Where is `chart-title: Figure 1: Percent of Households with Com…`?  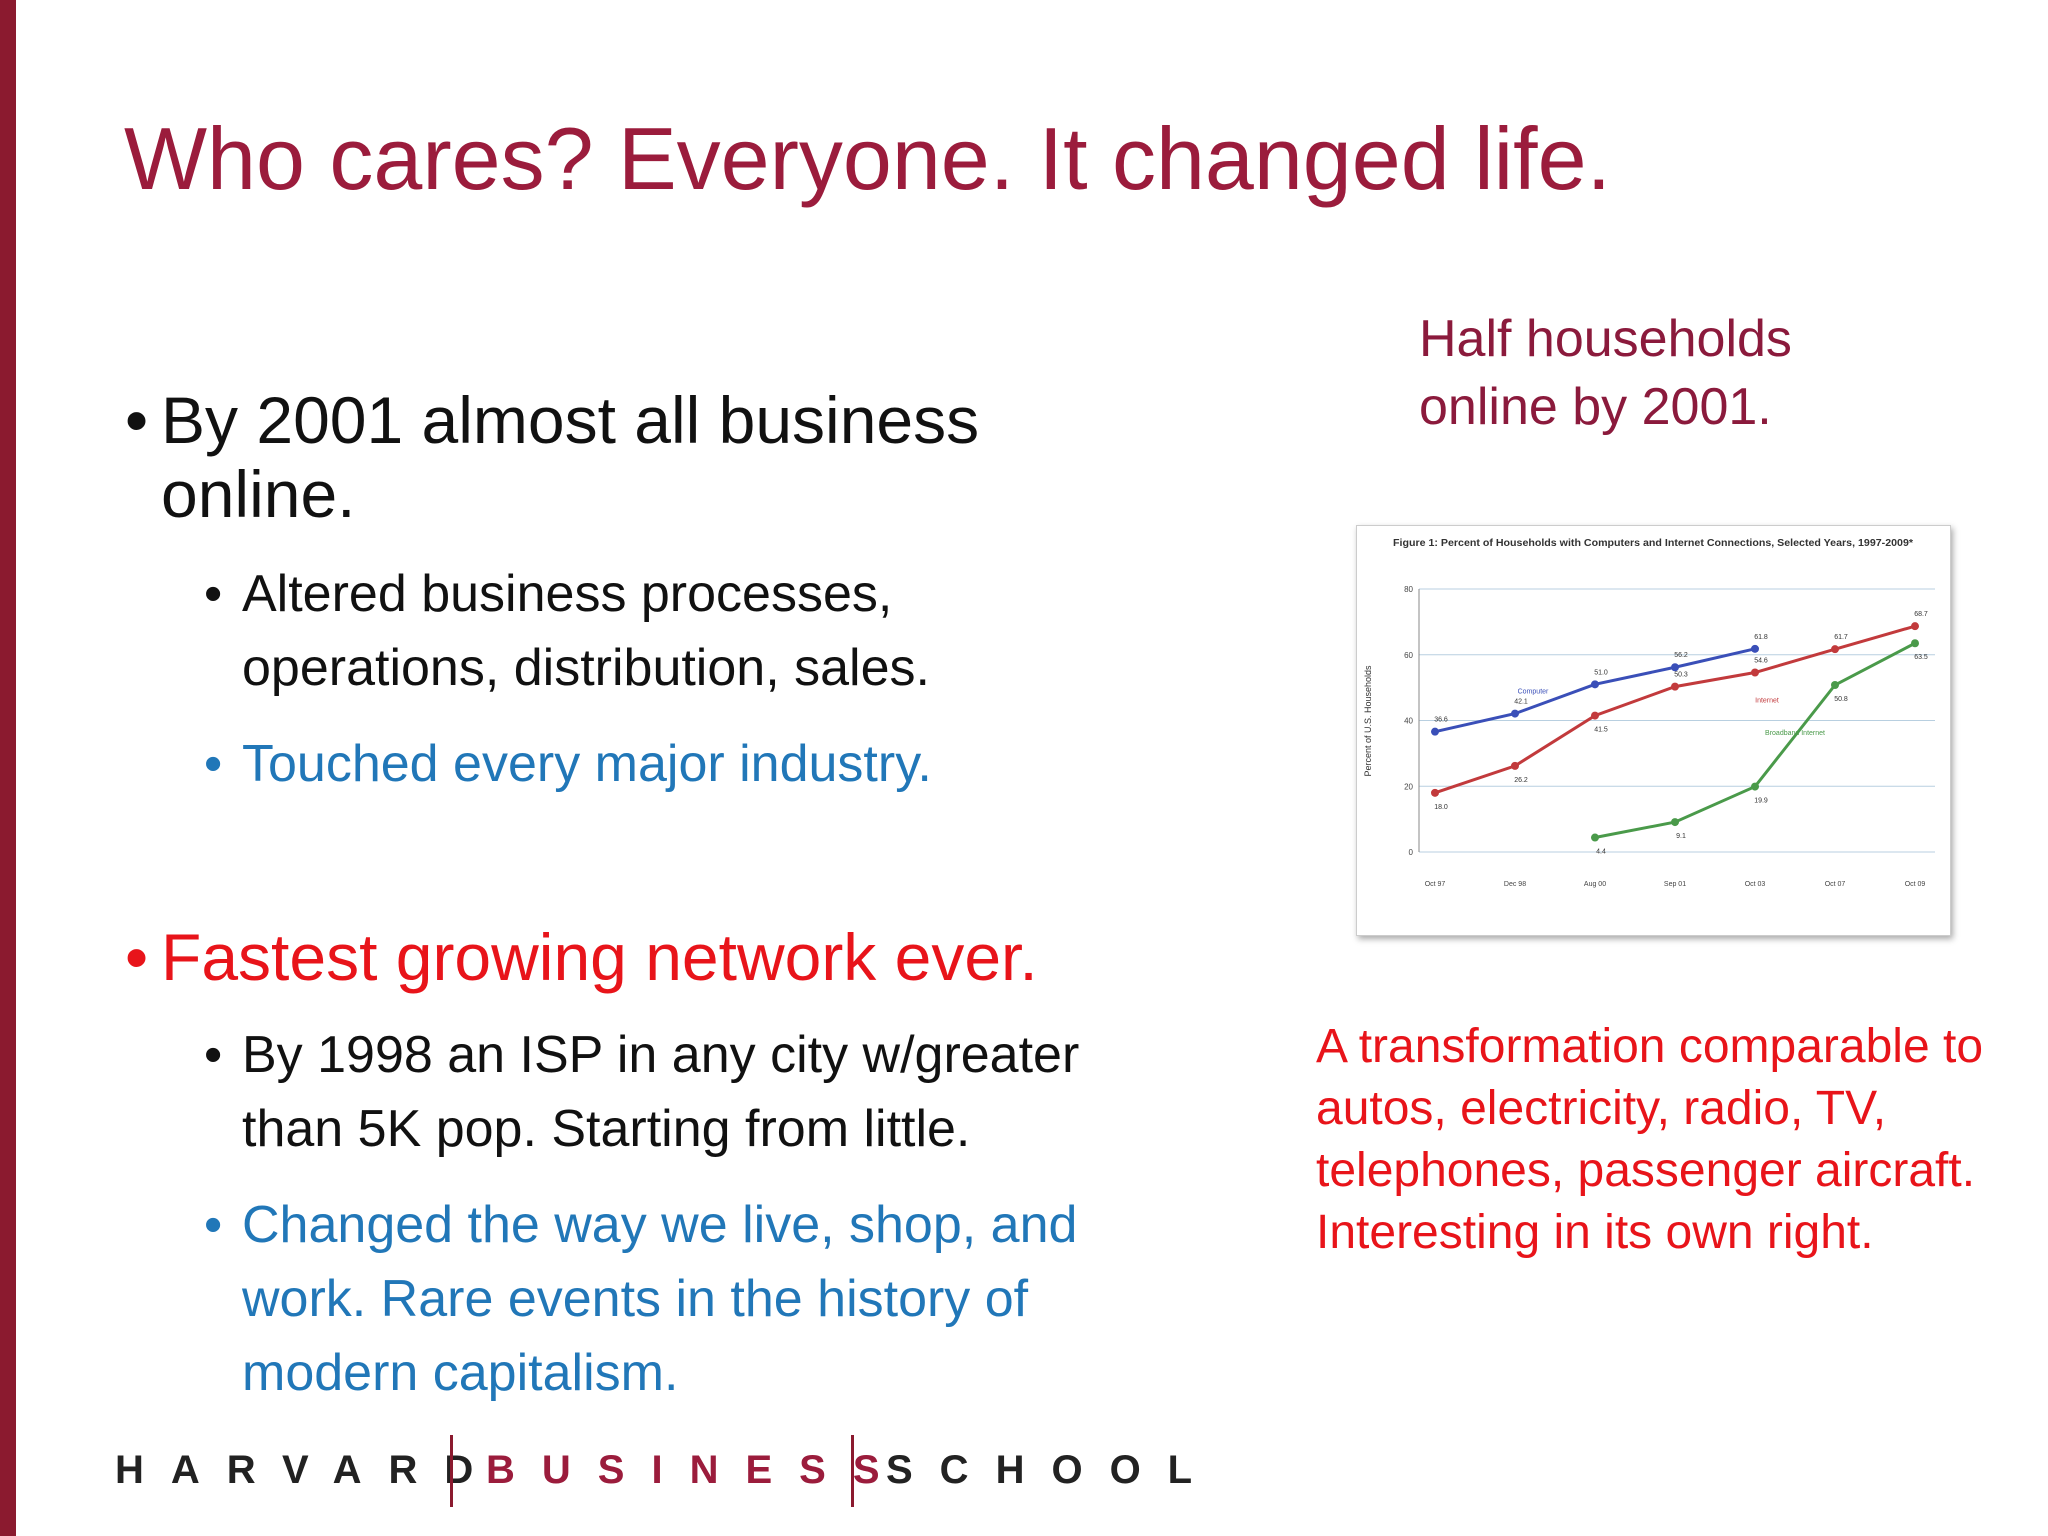
chart-title: Figure 1: Percent of Households with Com… is located at coordinates (1653, 543).